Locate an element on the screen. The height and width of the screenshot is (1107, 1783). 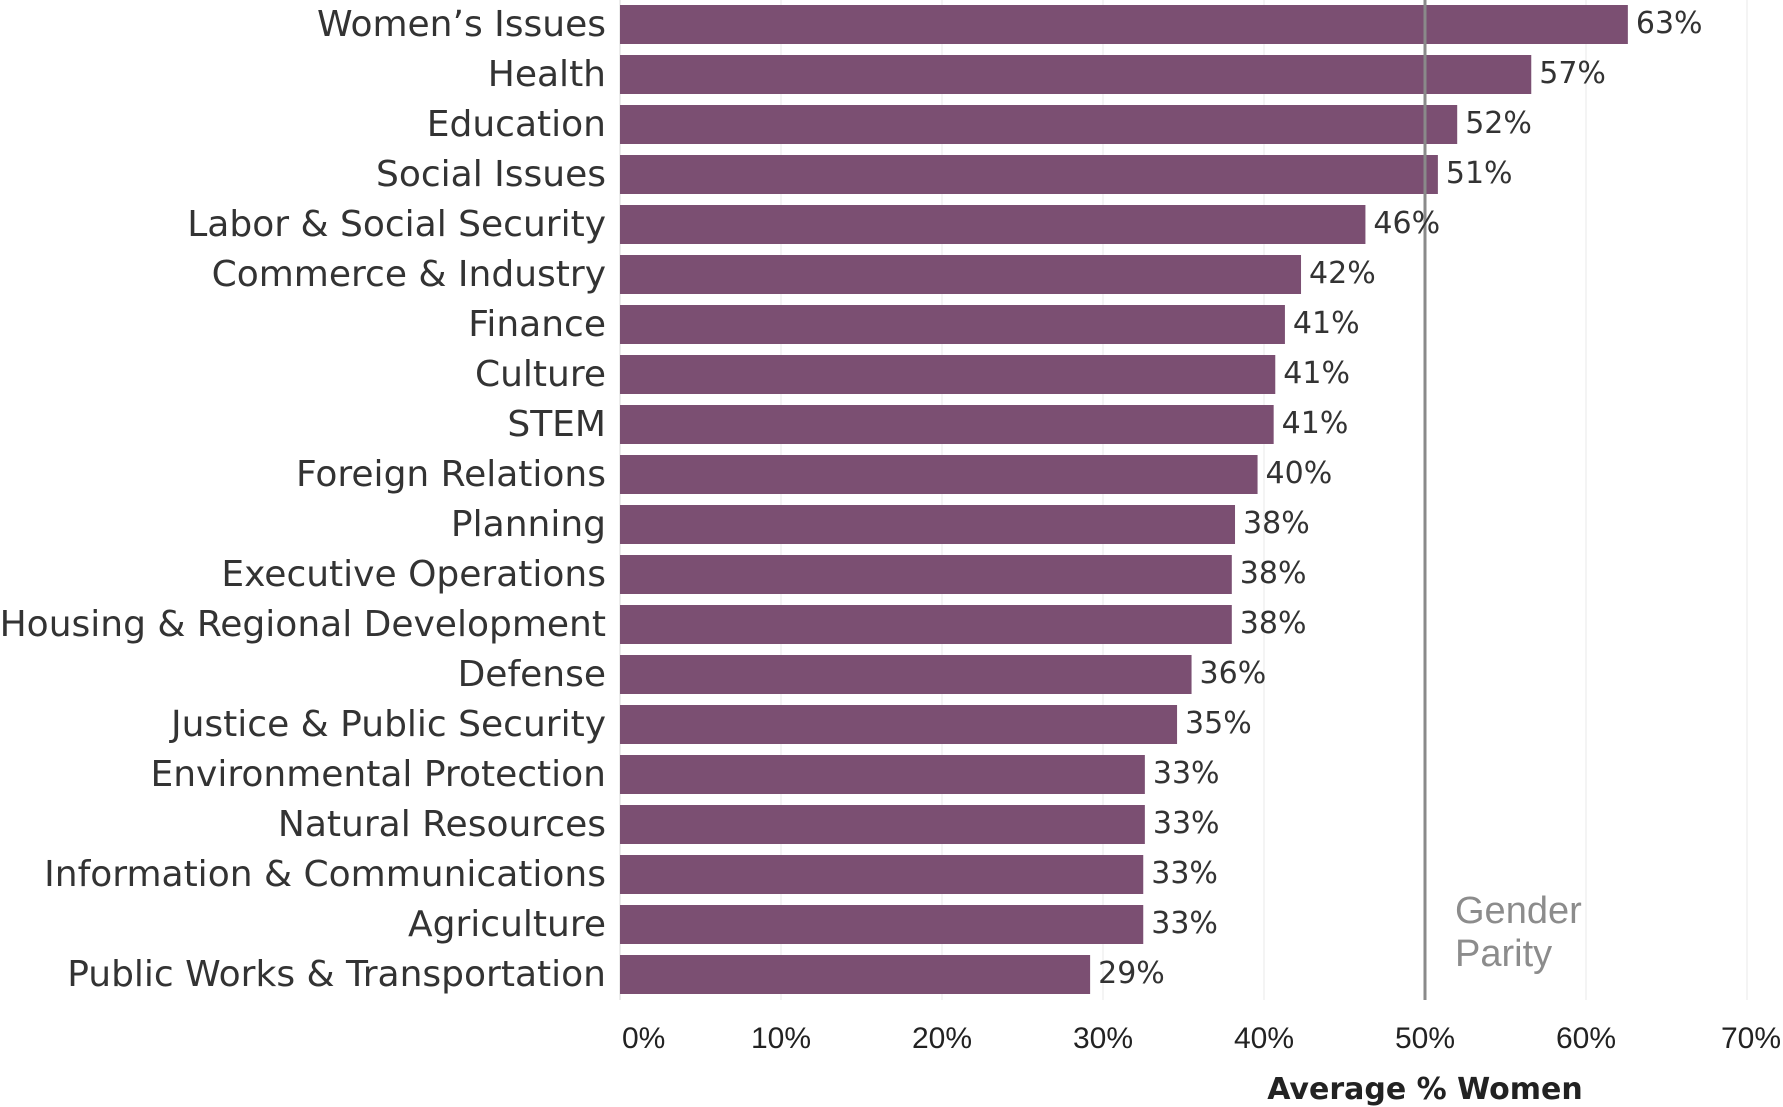
category-label: Agriculture is located at coordinates (507, 924).